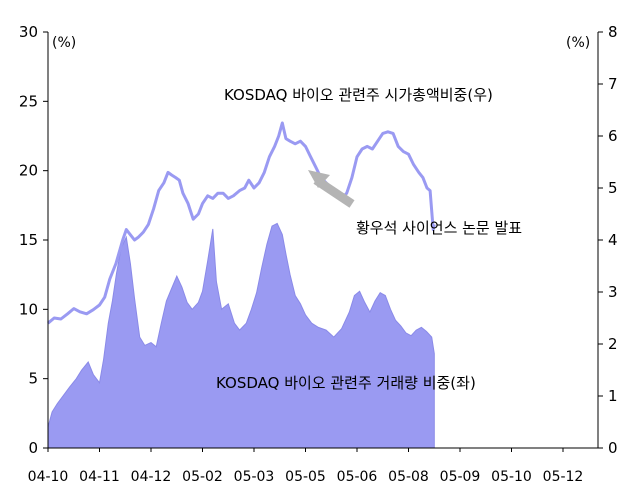 Image resolution: width=640 pixels, height=504 pixels. Describe the element at coordinates (613, 188) in the screenshot. I see `right-tick-label: 5` at that location.